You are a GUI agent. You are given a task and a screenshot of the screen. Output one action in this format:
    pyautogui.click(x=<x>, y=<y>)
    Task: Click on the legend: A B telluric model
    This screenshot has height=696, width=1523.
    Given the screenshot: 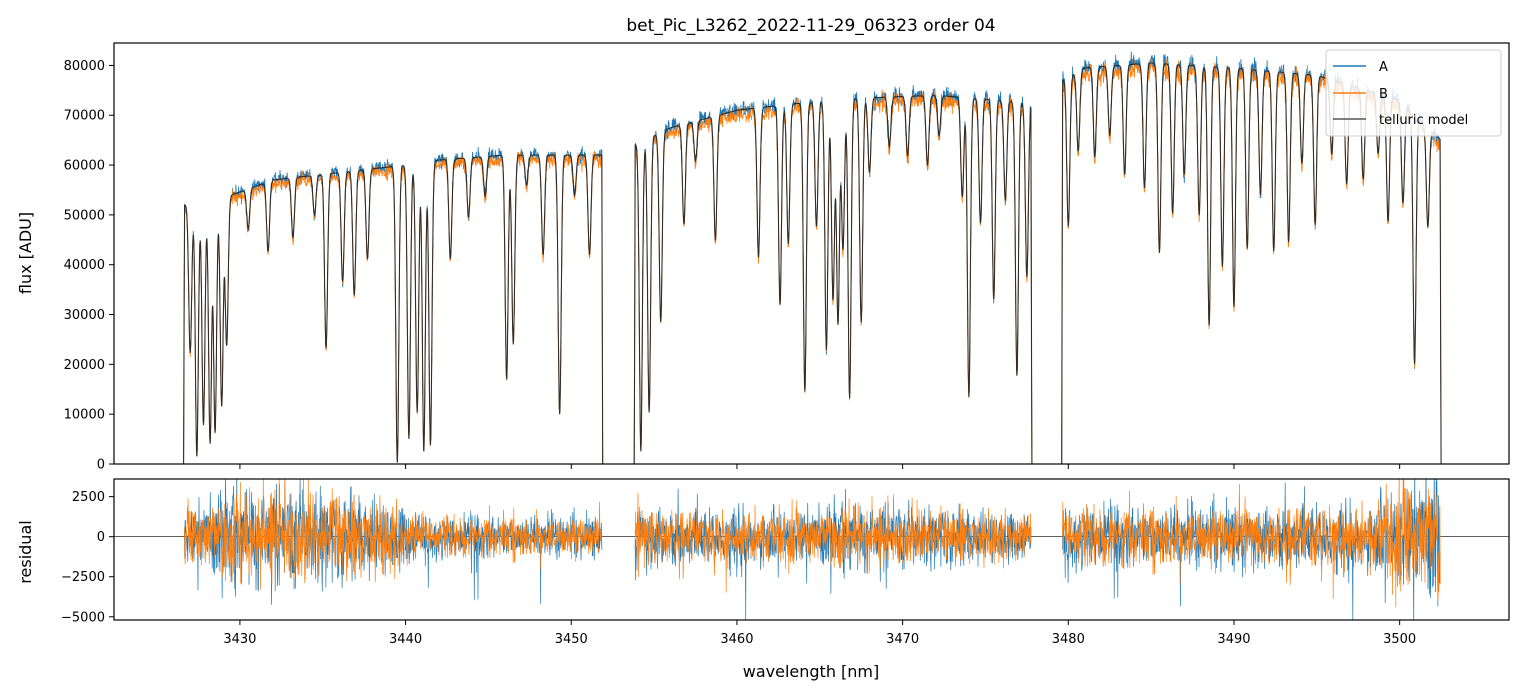 What is the action you would take?
    pyautogui.click(x=1413, y=93)
    